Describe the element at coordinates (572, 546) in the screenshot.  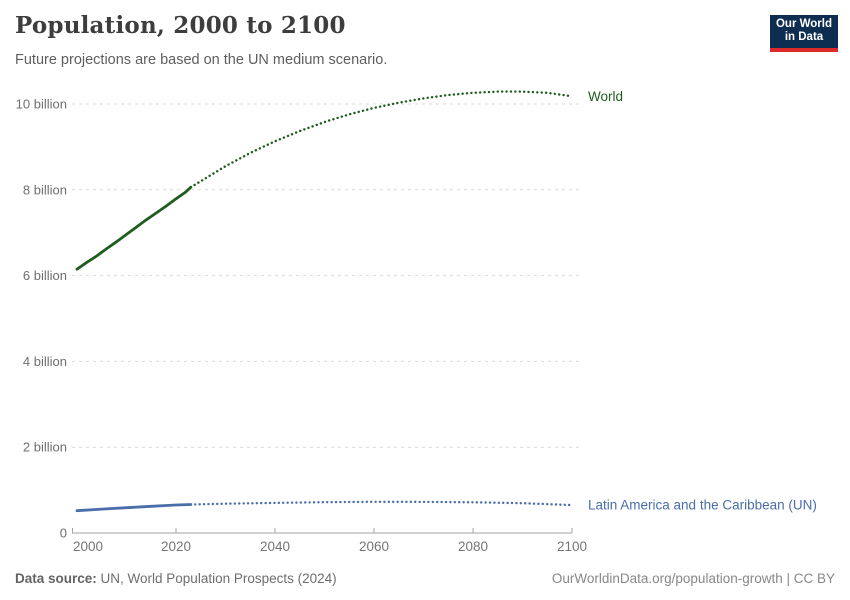
I see `x-axis-label-2100: 2100` at that location.